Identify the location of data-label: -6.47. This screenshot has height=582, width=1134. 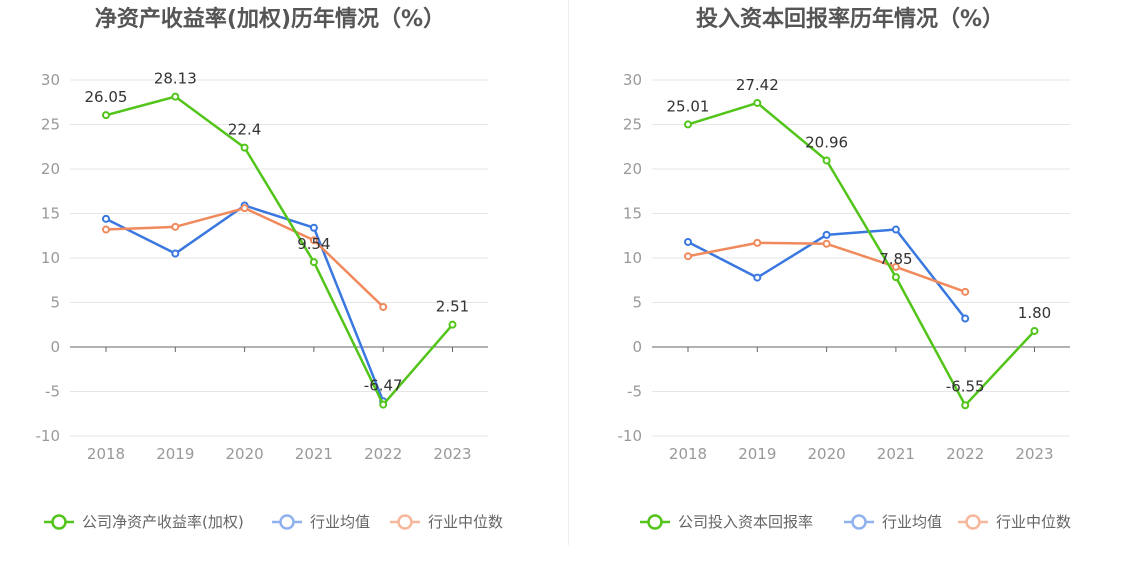
(383, 386).